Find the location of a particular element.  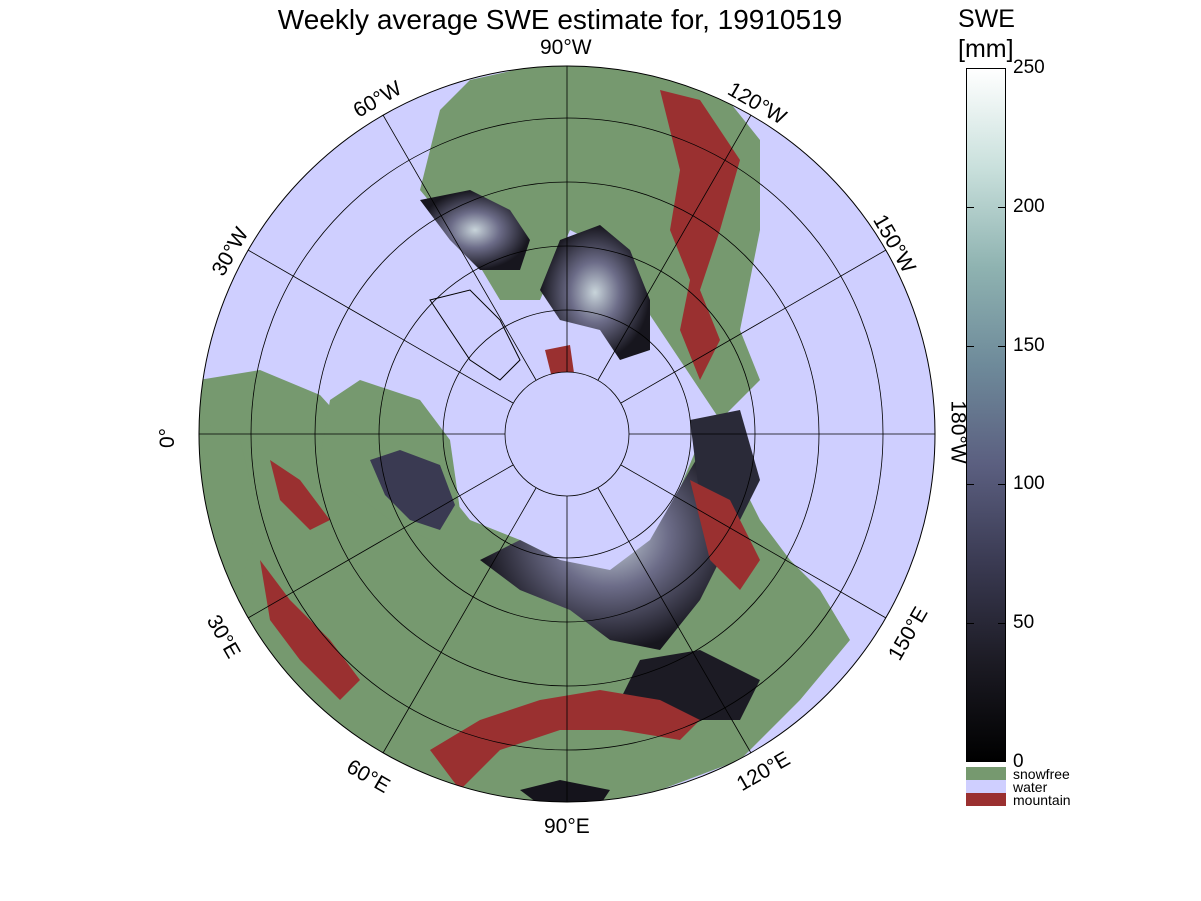

legend-swatch-water is located at coordinates (986, 786).